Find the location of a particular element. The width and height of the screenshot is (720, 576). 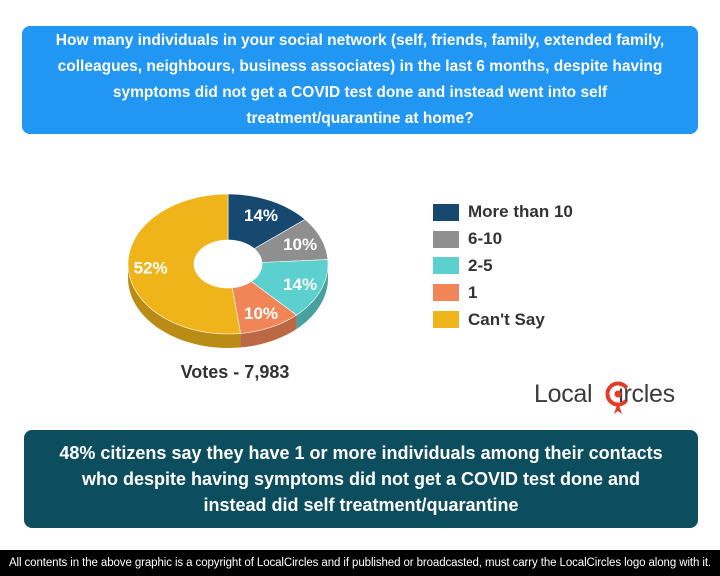

chart-legend: More than 10 6-10 2-5 1 Can't Say is located at coordinates (503, 266).